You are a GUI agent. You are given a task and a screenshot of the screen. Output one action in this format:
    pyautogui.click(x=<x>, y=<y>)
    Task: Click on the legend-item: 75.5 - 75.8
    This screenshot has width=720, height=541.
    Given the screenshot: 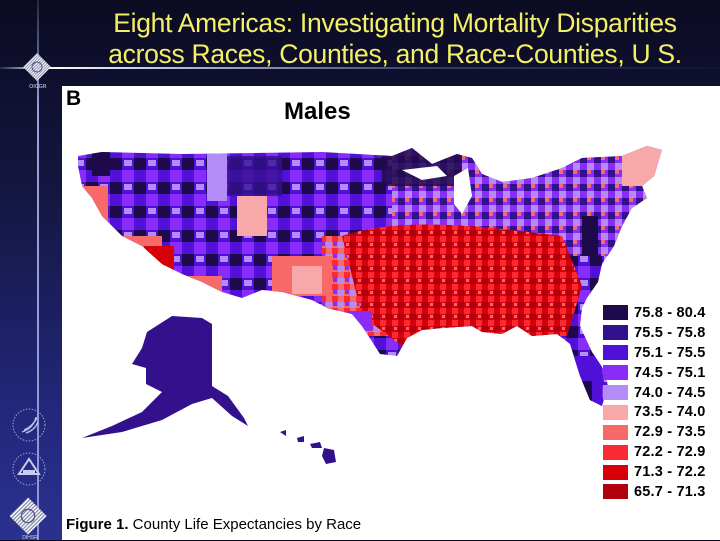 What is the action you would take?
    pyautogui.click(x=654, y=333)
    